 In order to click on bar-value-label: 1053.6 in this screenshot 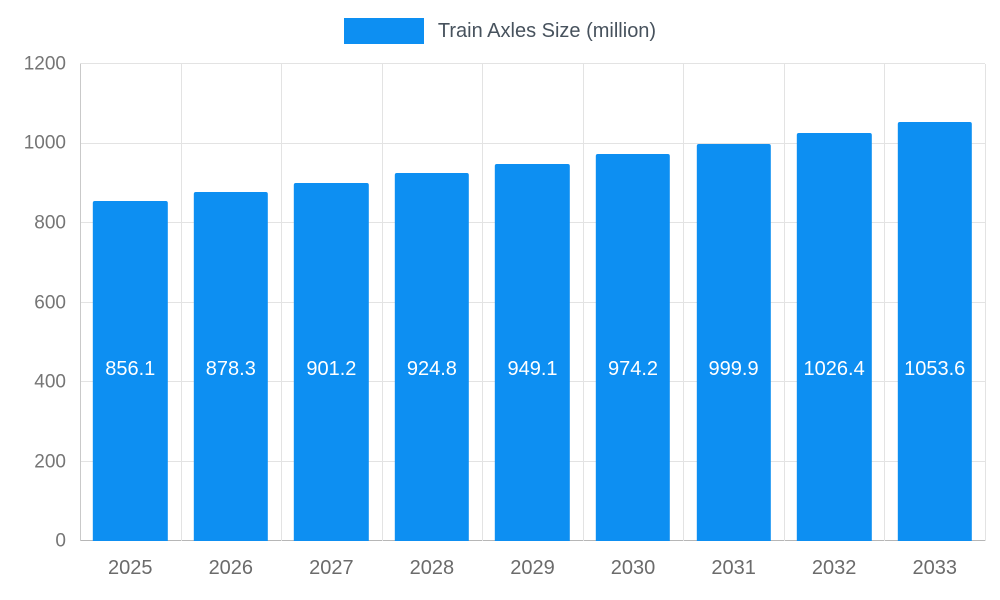, I will do `click(935, 369)`.